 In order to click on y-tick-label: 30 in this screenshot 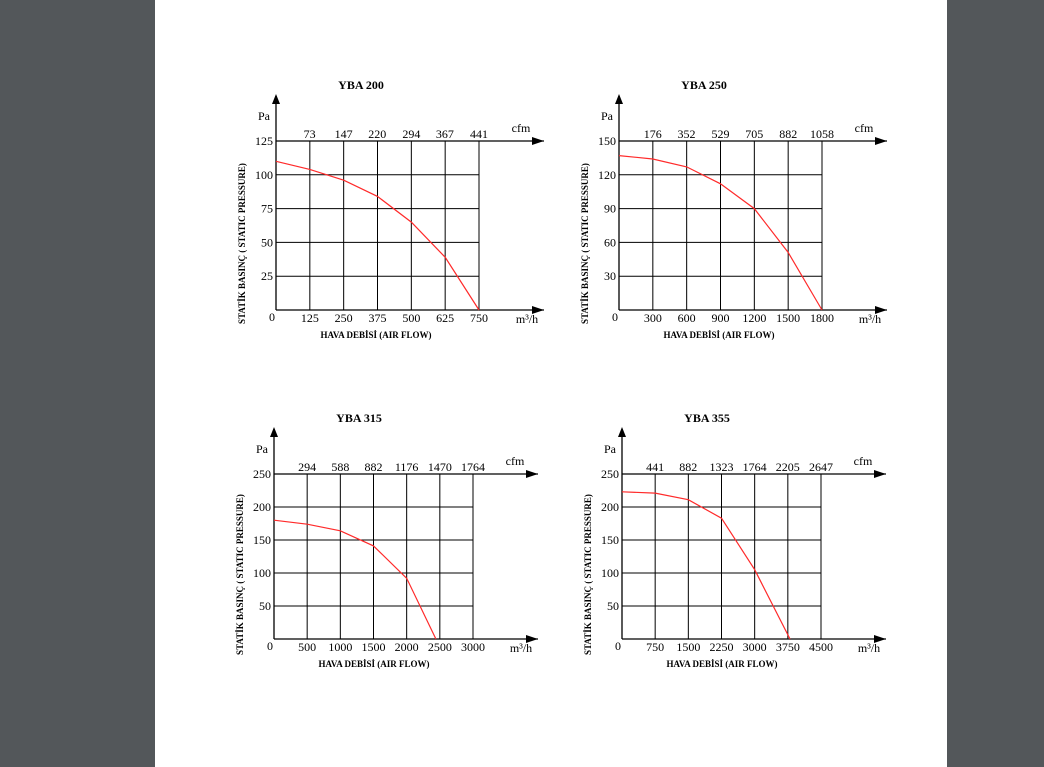, I will do `click(610, 276)`.